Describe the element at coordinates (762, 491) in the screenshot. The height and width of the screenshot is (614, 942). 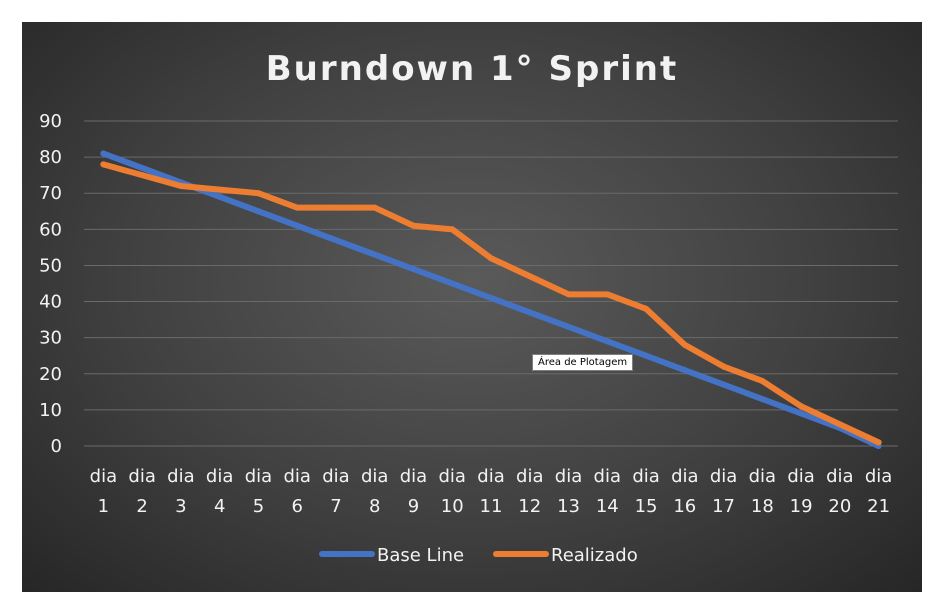
I see `x-tick-label: dia 18` at that location.